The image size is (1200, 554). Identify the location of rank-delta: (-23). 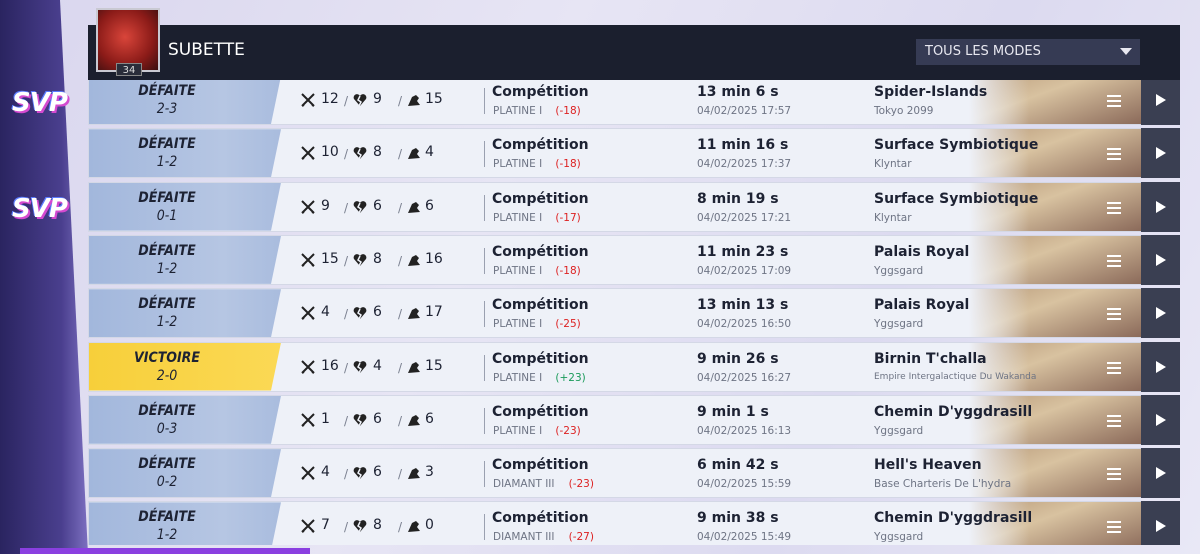
(581, 484).